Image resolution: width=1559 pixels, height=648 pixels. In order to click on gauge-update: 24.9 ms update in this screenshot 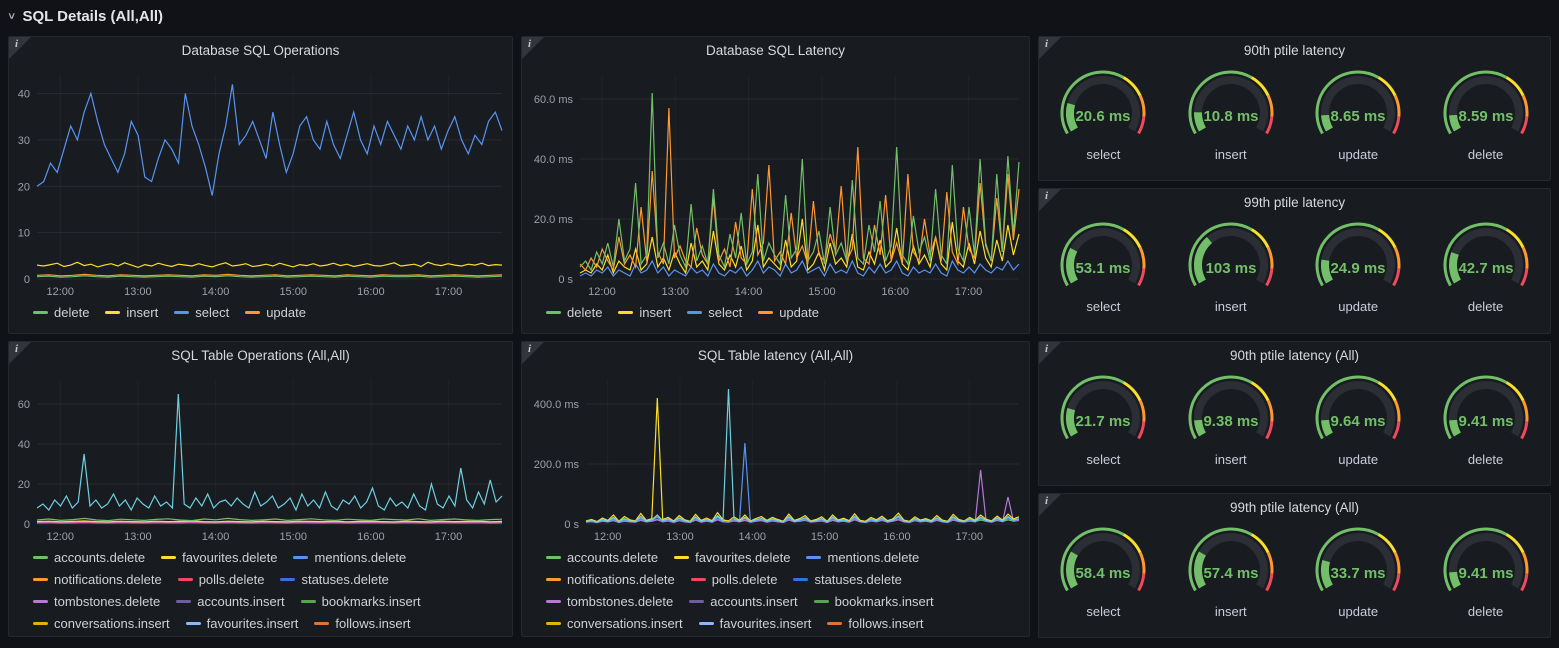, I will do `click(1358, 266)`.